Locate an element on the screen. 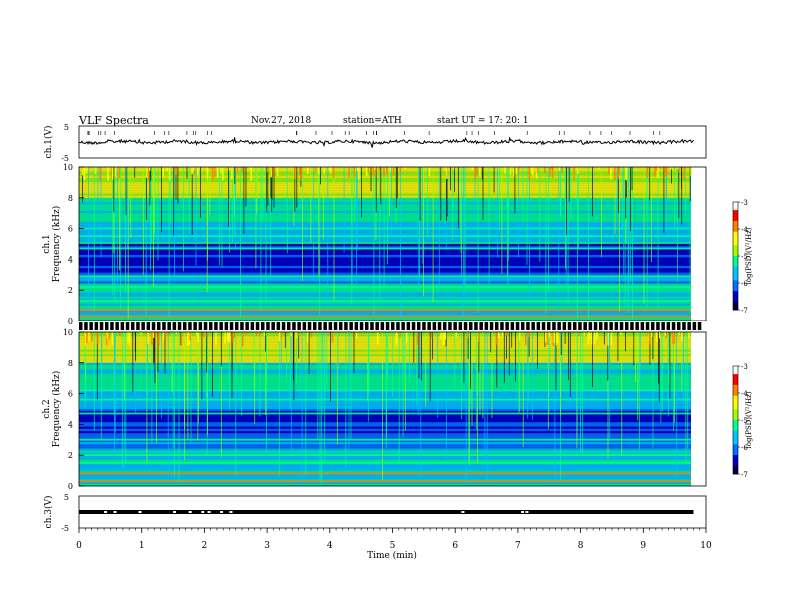 Image resolution: width=792 pixels, height=612 pixels. colorbar-tick-label: -7 is located at coordinates (744, 475).